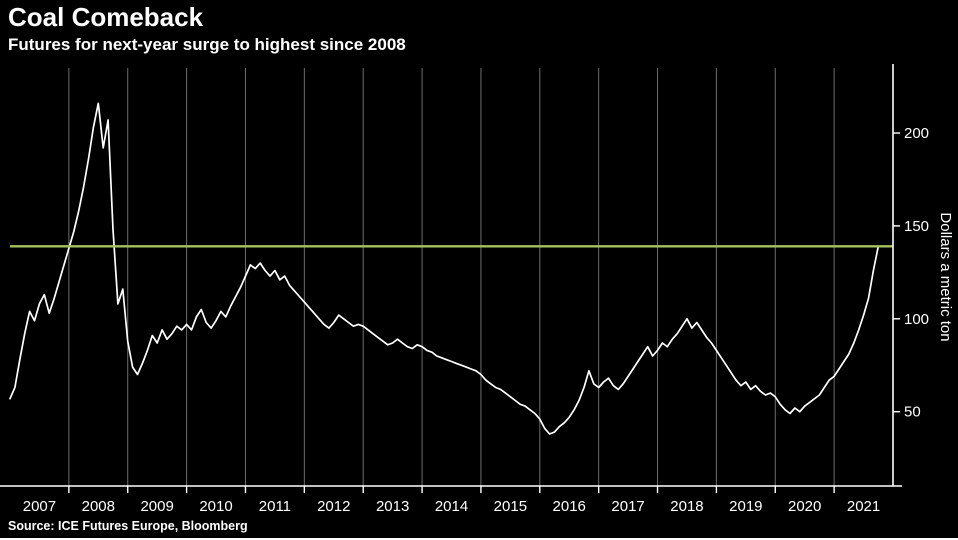 Image resolution: width=958 pixels, height=540 pixels. What do you see at coordinates (745, 506) in the screenshot?
I see `x-axis-label: 2019` at bounding box center [745, 506].